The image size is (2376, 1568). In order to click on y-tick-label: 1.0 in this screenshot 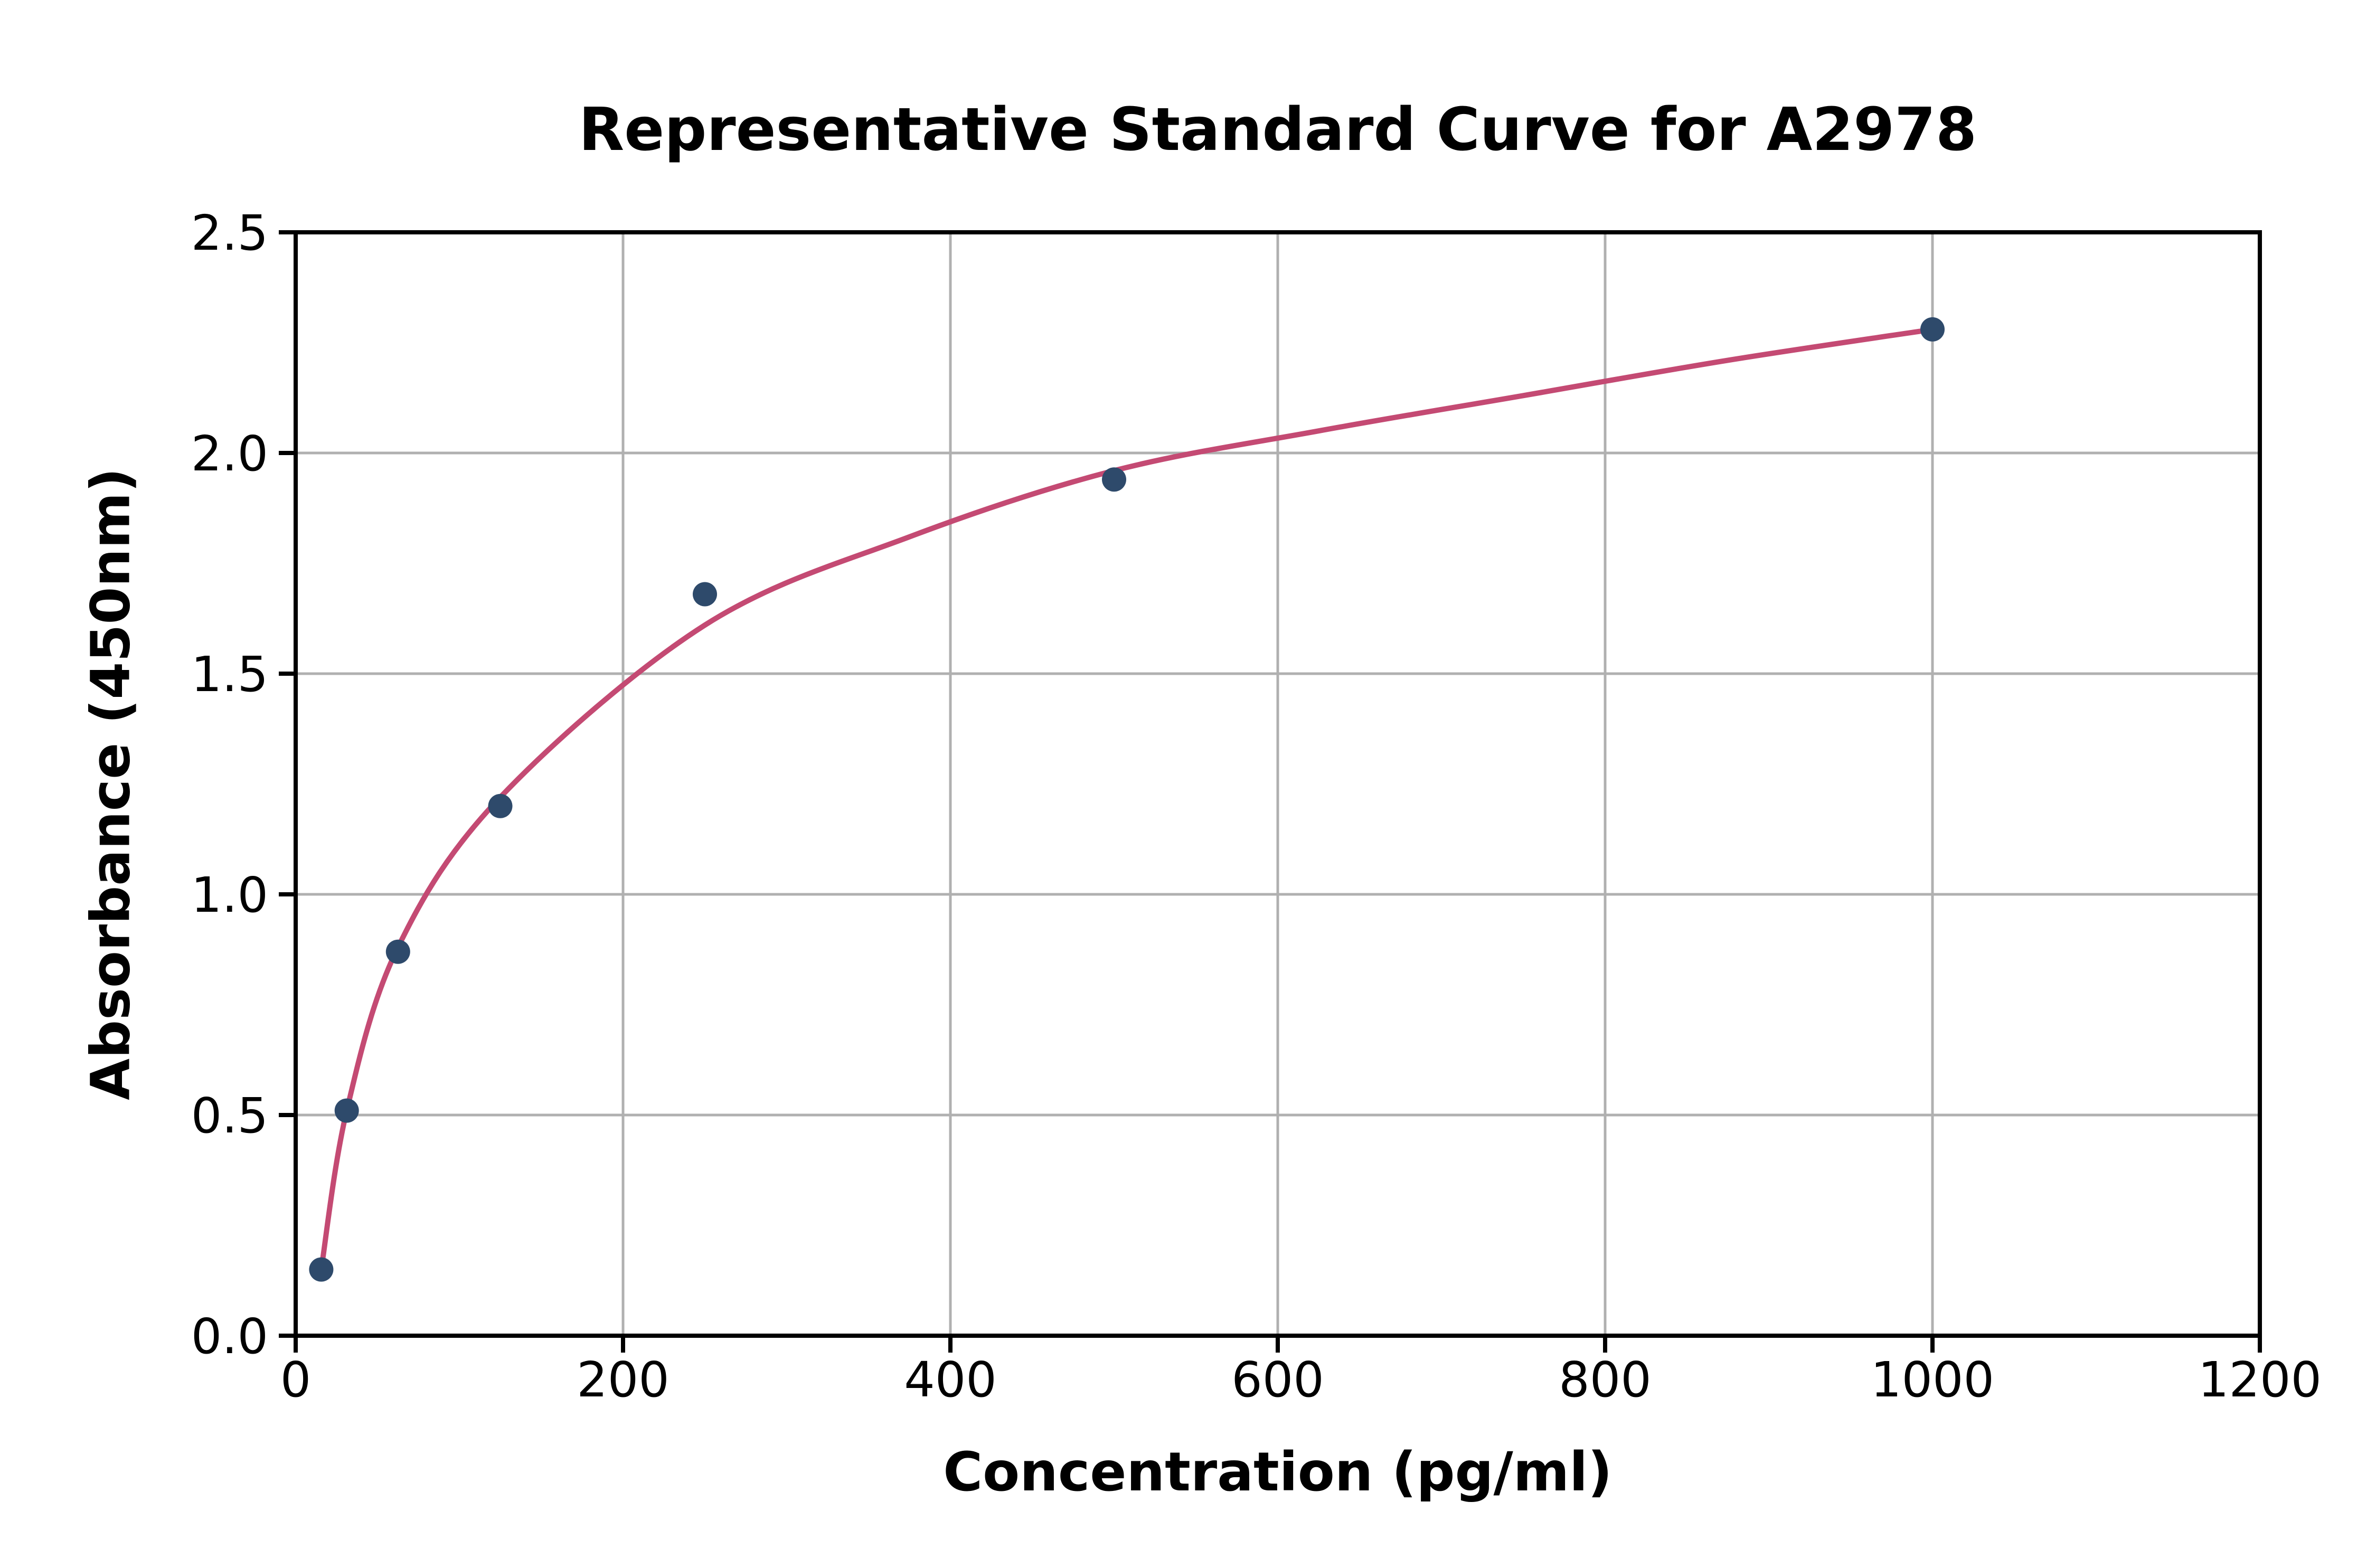, I will do `click(230, 895)`.